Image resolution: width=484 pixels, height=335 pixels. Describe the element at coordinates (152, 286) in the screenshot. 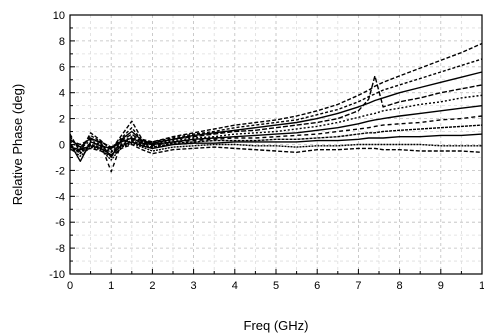

I see `x-tick-label: 2` at that location.